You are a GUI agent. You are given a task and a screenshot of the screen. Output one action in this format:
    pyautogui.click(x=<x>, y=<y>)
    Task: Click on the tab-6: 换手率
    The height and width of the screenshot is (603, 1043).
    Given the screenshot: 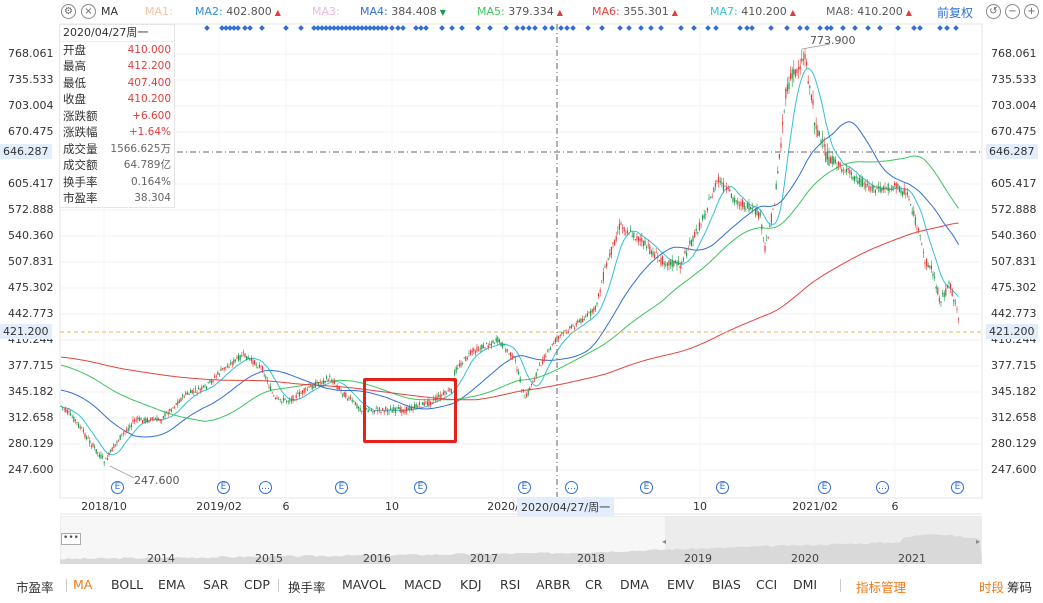 What is the action you would take?
    pyautogui.click(x=307, y=587)
    